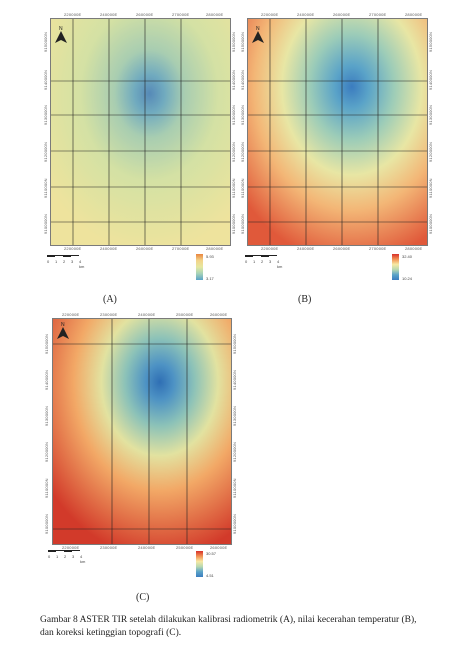 This screenshot has width=466, height=656. I want to click on x-tick-bottom: 250000E, so click(185, 547).